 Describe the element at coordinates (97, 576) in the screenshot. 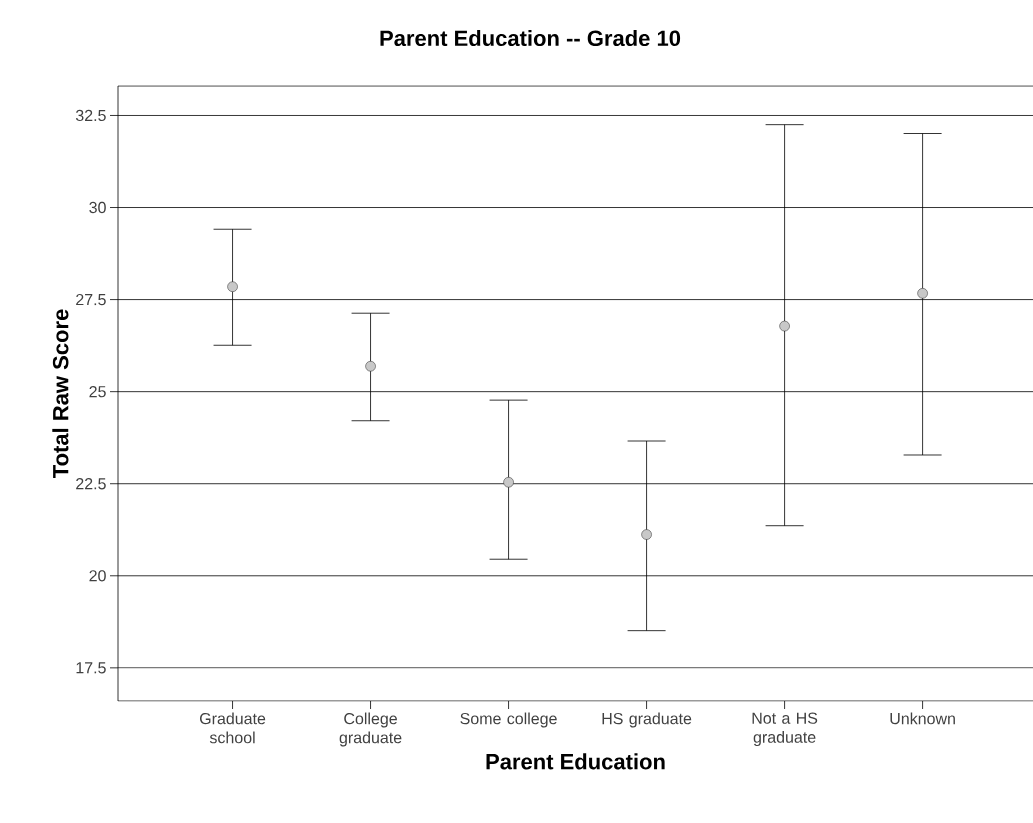

I see `y-tick-label: 20` at that location.